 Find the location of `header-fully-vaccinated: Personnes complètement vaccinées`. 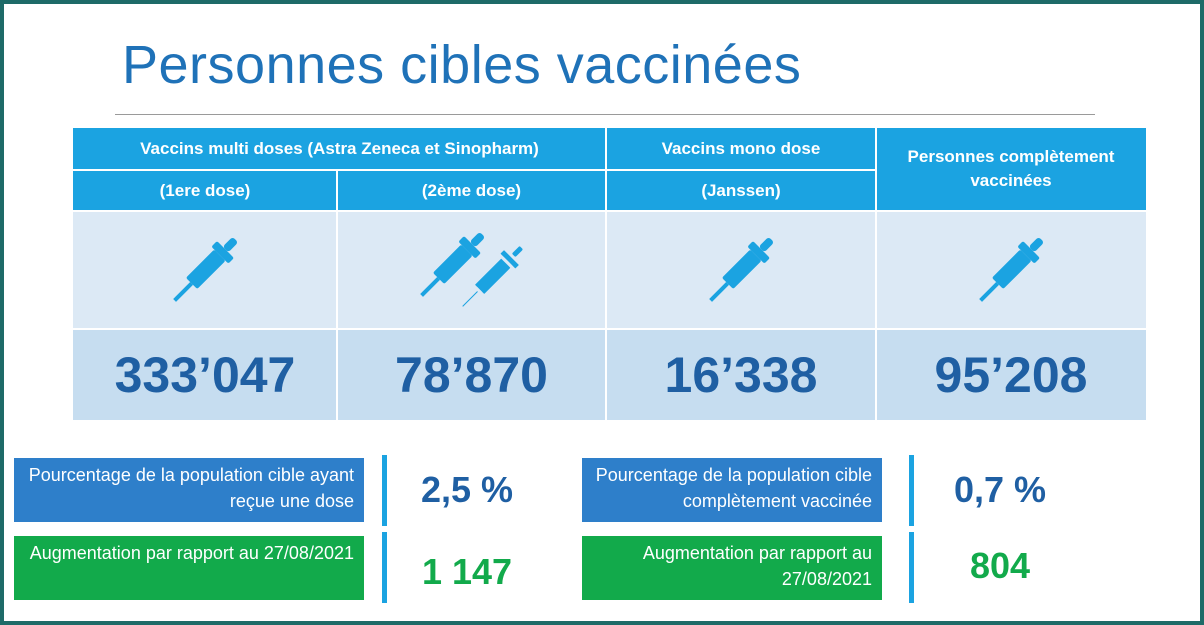

header-fully-vaccinated: Personnes complètement vaccinées is located at coordinates (1011, 169).